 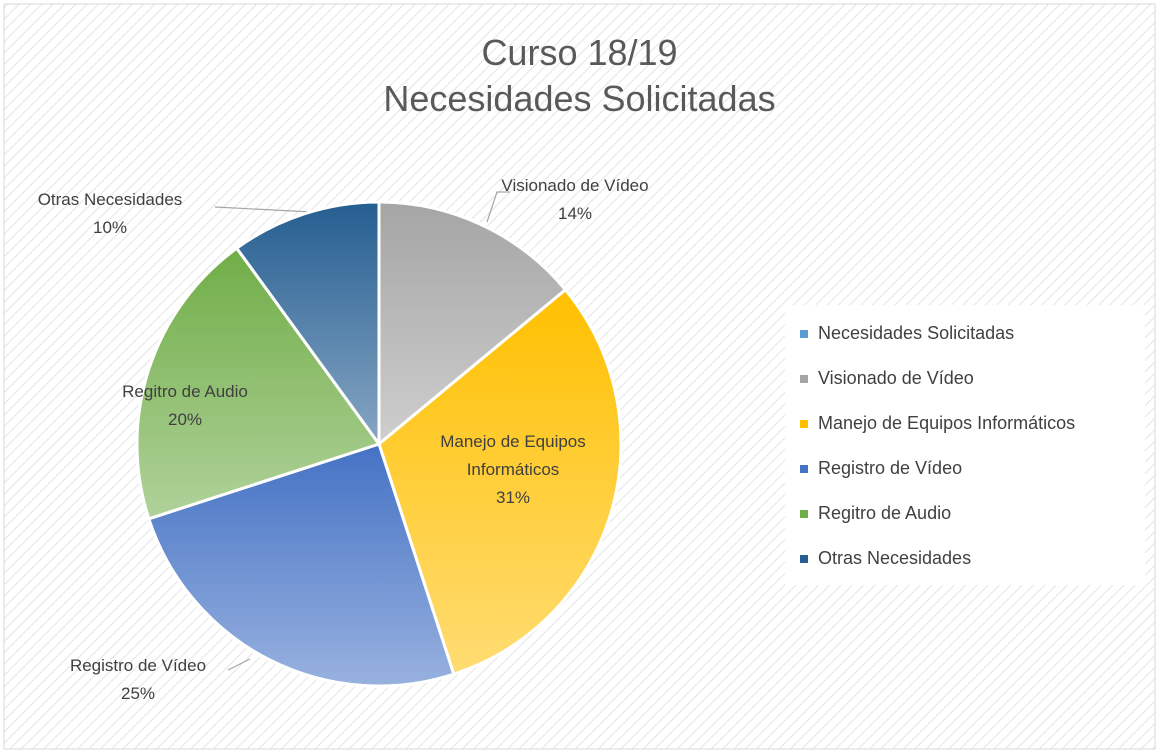 What do you see at coordinates (575, 213) in the screenshot?
I see `data-label-value: 14%` at bounding box center [575, 213].